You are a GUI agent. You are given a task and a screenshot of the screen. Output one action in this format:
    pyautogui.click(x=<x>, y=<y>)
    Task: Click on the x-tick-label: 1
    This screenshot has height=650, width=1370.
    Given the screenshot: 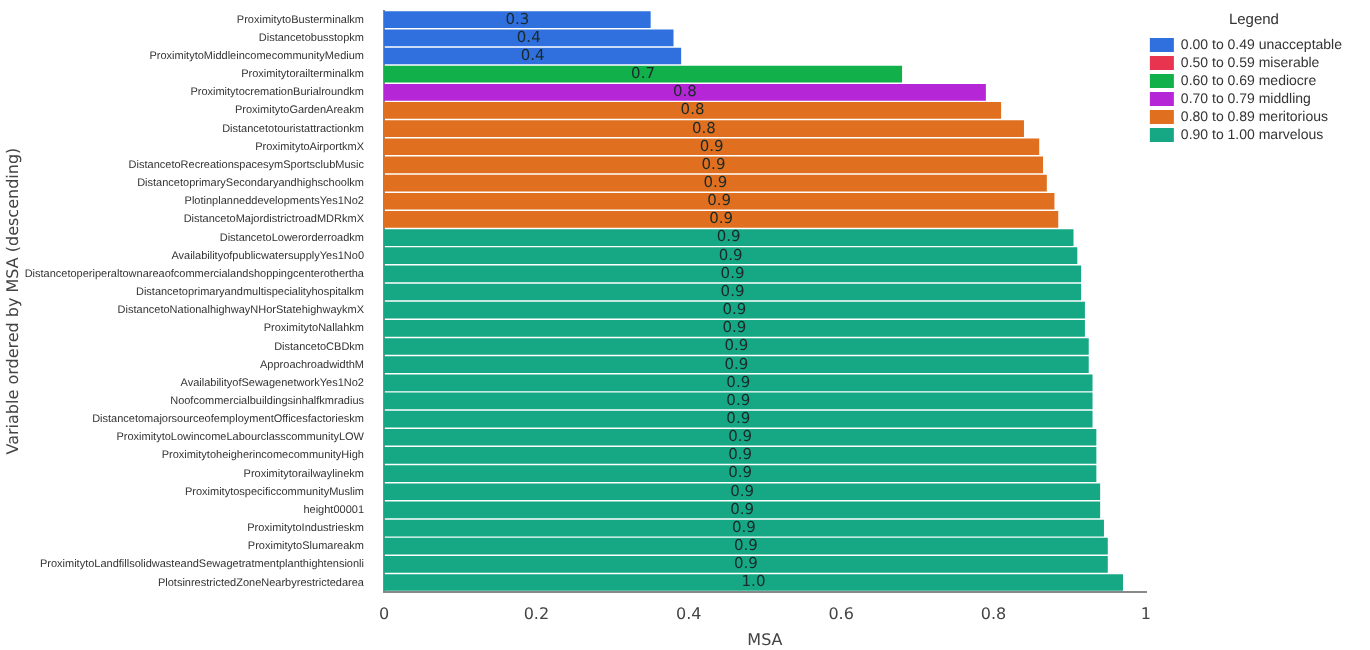 What is the action you would take?
    pyautogui.click(x=1145, y=614)
    